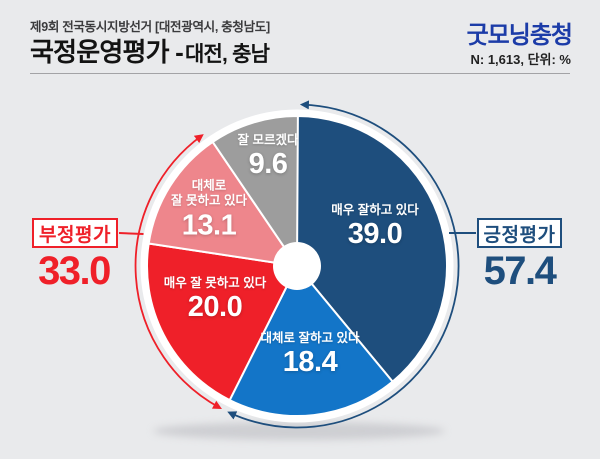 This screenshot has width=600, height=459. What do you see at coordinates (297, 266) in the screenshot?
I see `pie-center-hole` at bounding box center [297, 266].